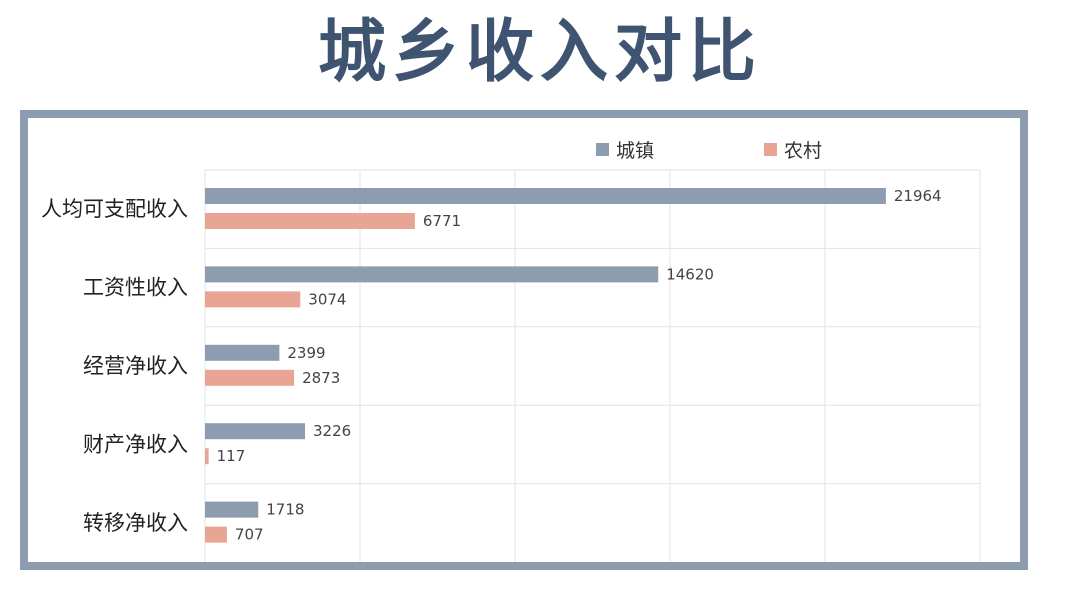 This screenshot has width=1080, height=608. I want to click on category-label: 转移净收入, so click(135, 523).